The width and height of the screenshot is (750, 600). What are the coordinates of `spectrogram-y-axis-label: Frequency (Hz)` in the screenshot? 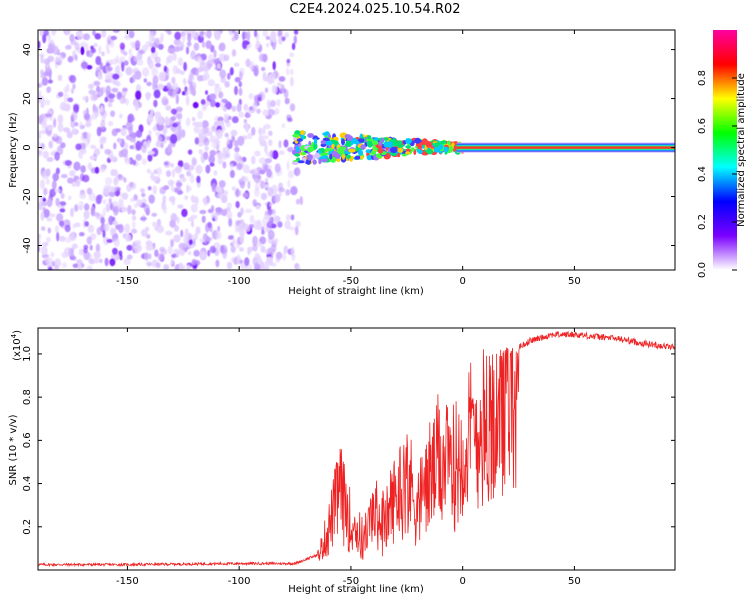 It's located at (13, 150).